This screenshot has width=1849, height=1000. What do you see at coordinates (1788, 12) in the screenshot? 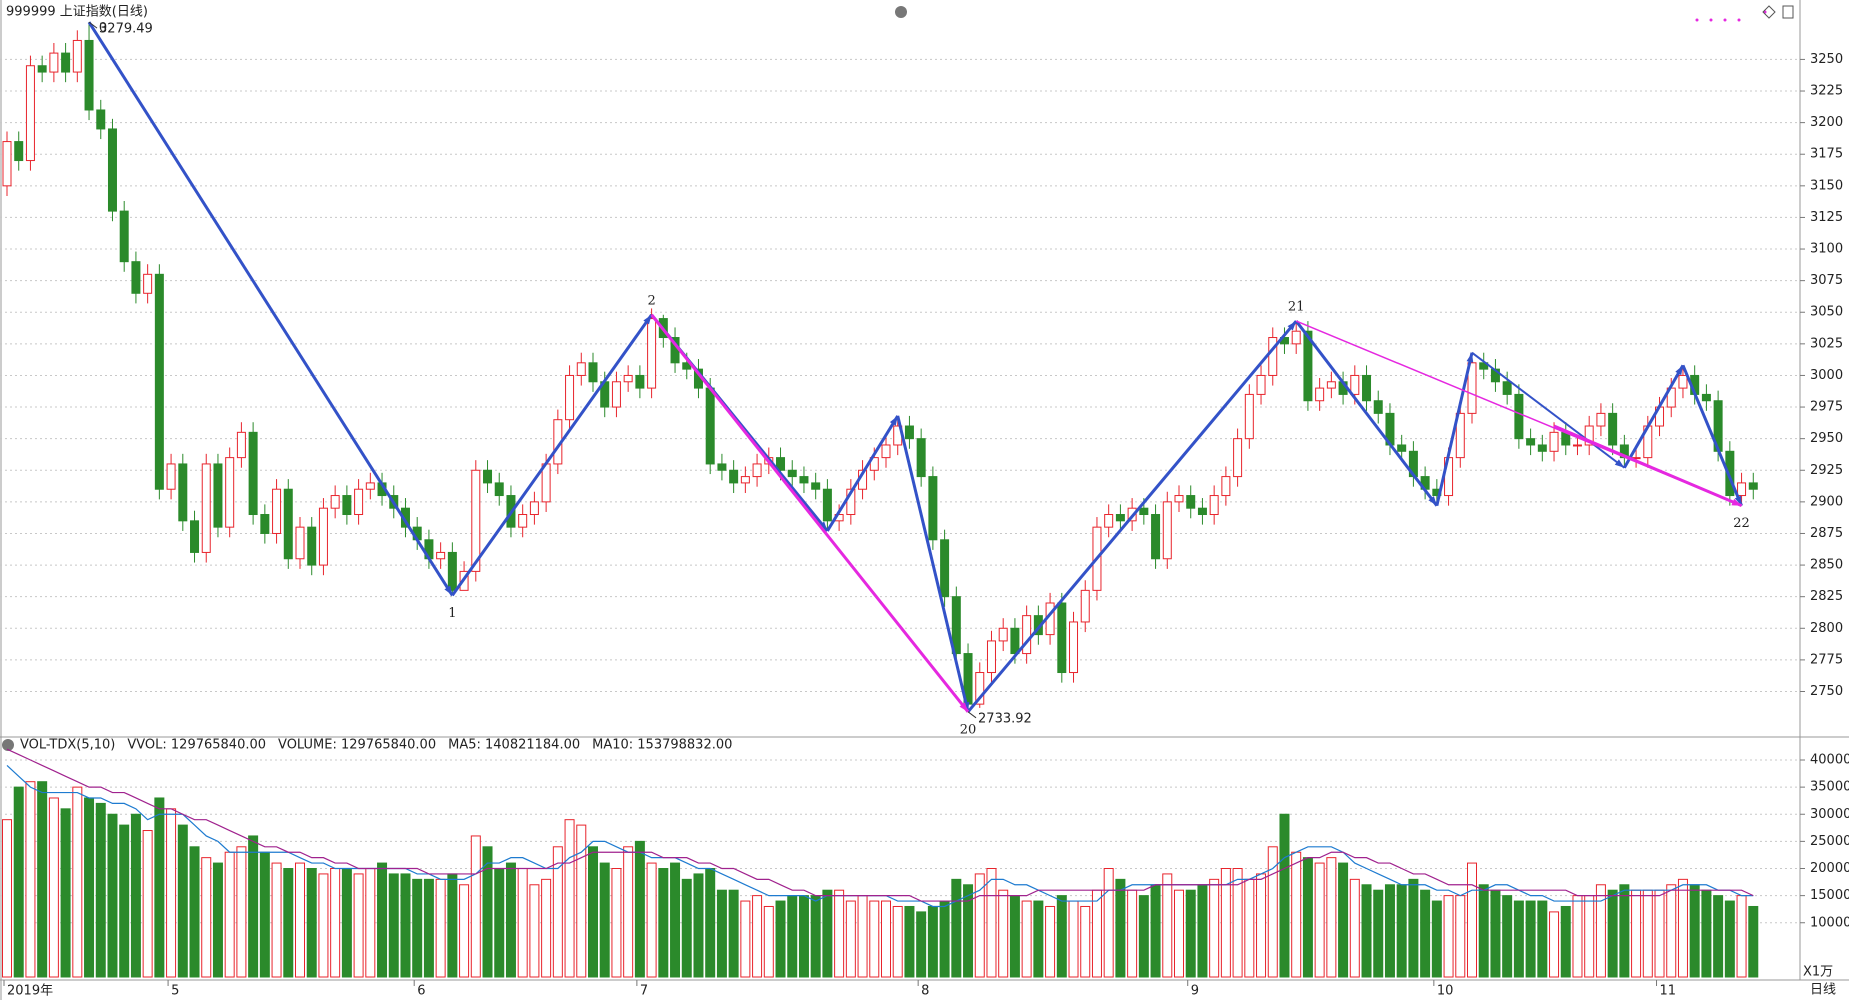
I see `panel-icon` at bounding box center [1788, 12].